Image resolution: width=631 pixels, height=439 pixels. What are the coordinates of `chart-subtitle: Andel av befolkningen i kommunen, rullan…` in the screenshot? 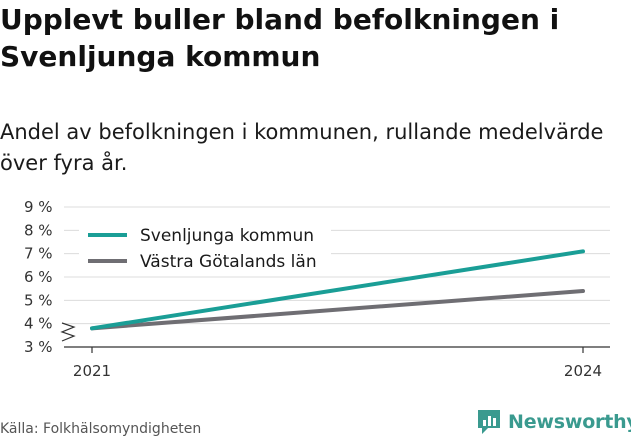 It's located at (302, 147).